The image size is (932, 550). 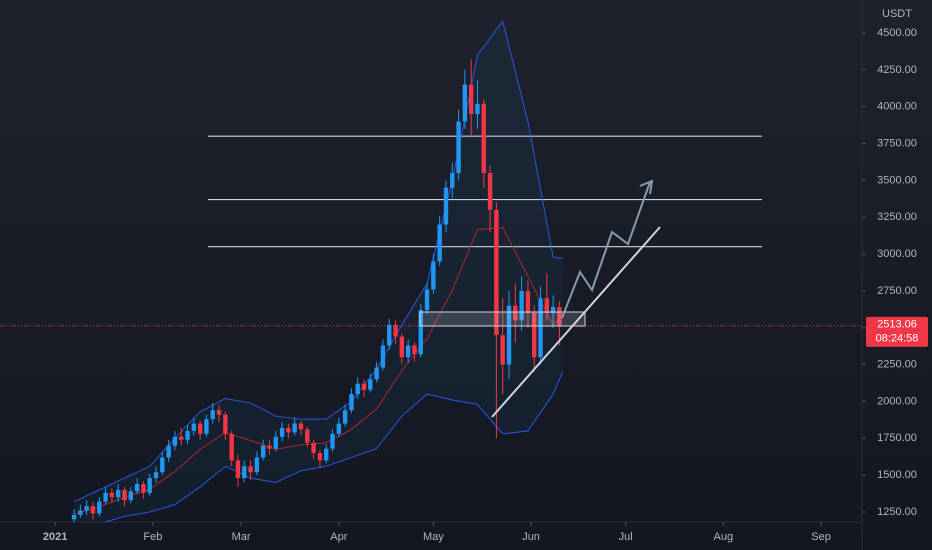 I want to click on y-tick-label: 4000.00, so click(x=897, y=107).